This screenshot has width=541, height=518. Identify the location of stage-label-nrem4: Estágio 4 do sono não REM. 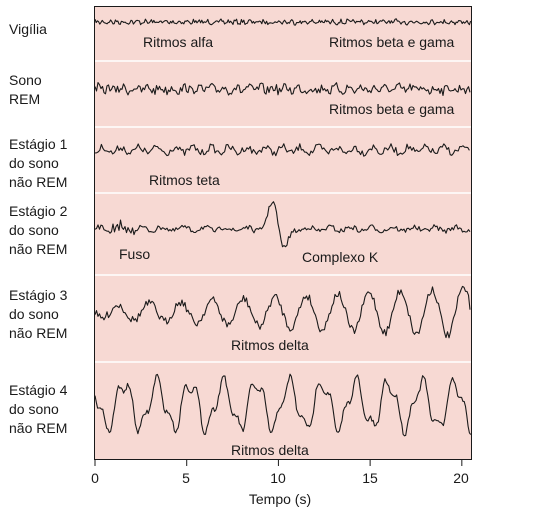
(38, 409).